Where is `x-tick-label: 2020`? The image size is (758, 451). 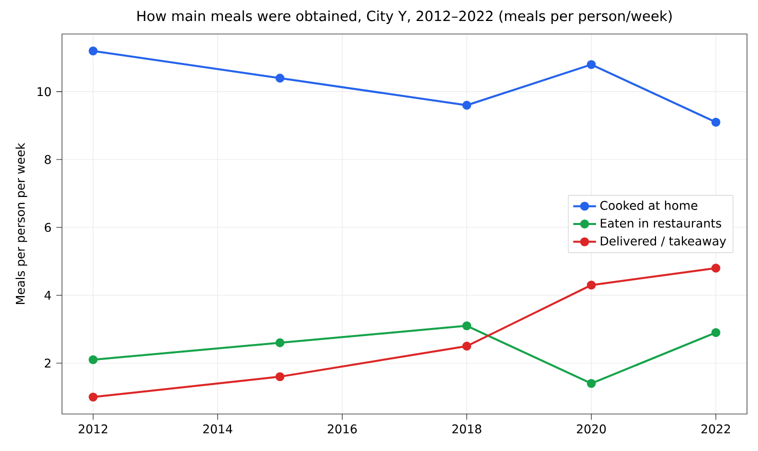 x-tick-label: 2020 is located at coordinates (591, 429).